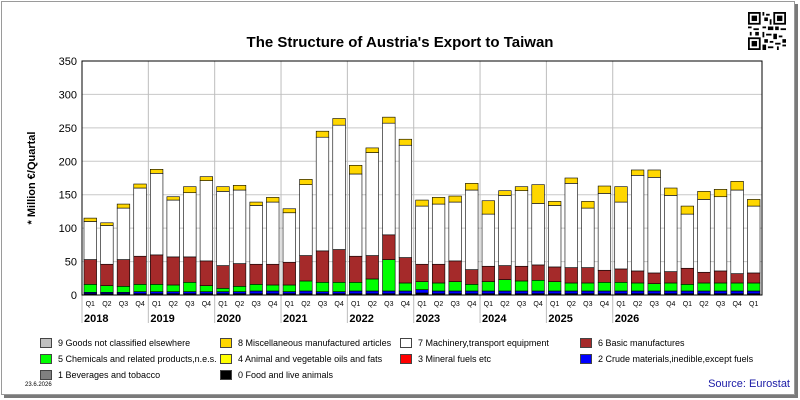 The image size is (800, 400). I want to click on y-tick-label: 50, so click(71, 263).